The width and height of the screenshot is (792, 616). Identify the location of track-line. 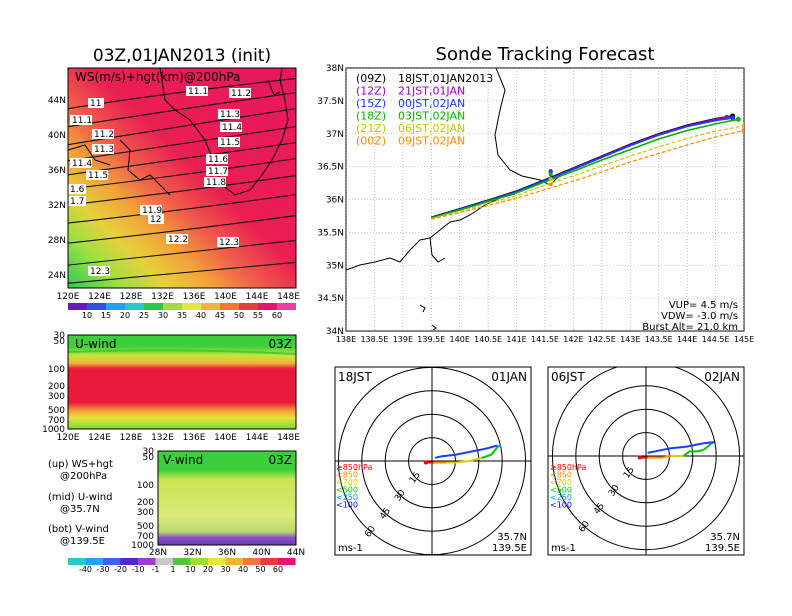
(587, 174).